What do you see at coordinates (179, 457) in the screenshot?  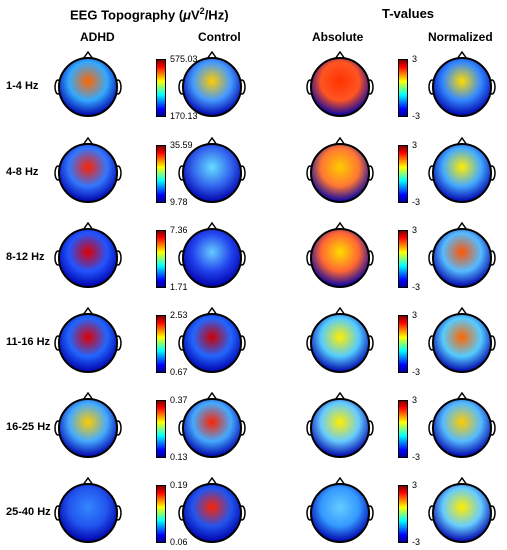 I see `power-min-label: 0.13` at bounding box center [179, 457].